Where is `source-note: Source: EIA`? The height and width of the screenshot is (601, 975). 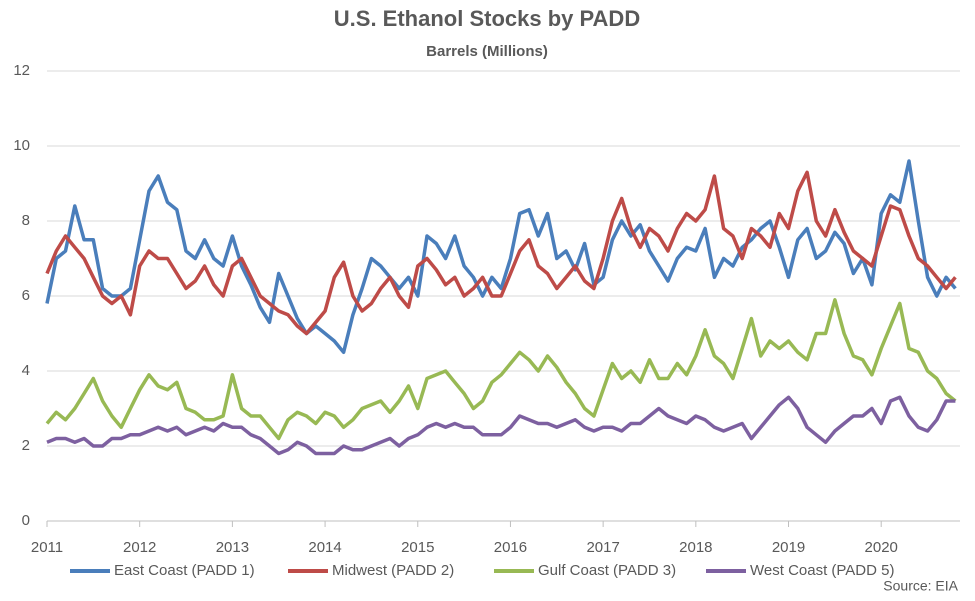
source-note: Source: EIA is located at coordinates (920, 586).